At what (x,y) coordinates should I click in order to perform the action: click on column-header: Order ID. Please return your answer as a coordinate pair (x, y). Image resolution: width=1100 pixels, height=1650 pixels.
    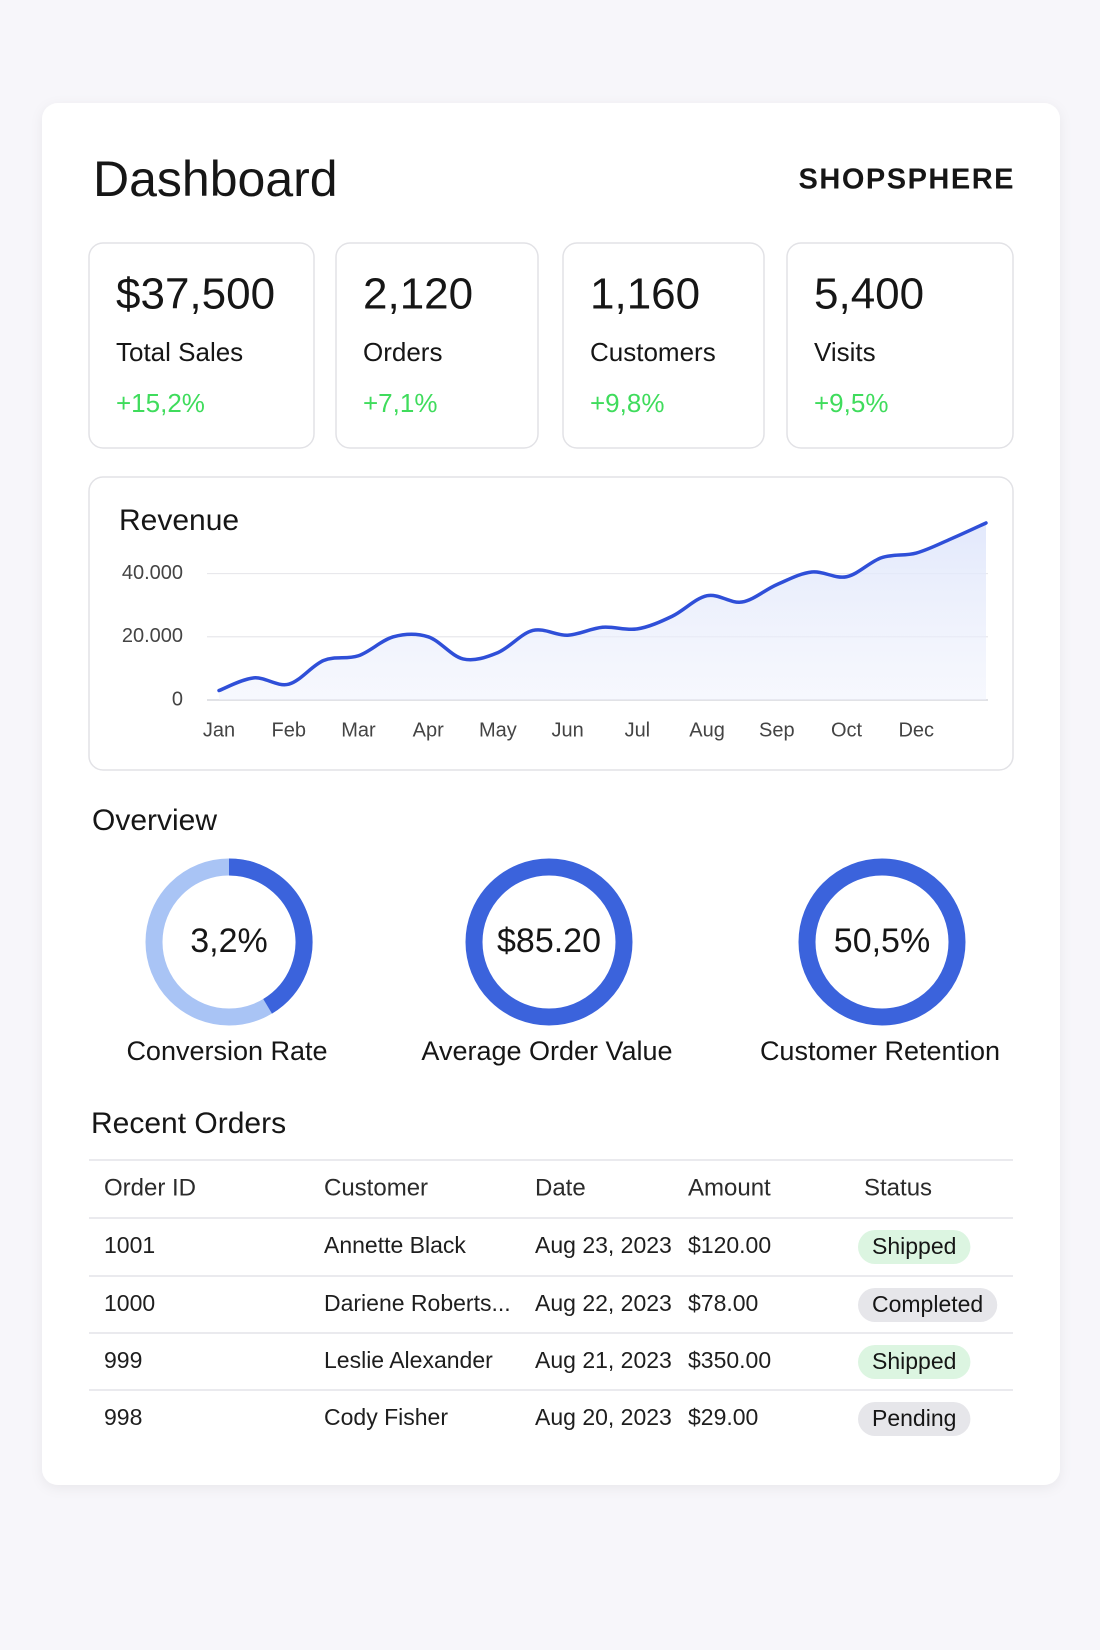
    Looking at the image, I should click on (150, 1187).